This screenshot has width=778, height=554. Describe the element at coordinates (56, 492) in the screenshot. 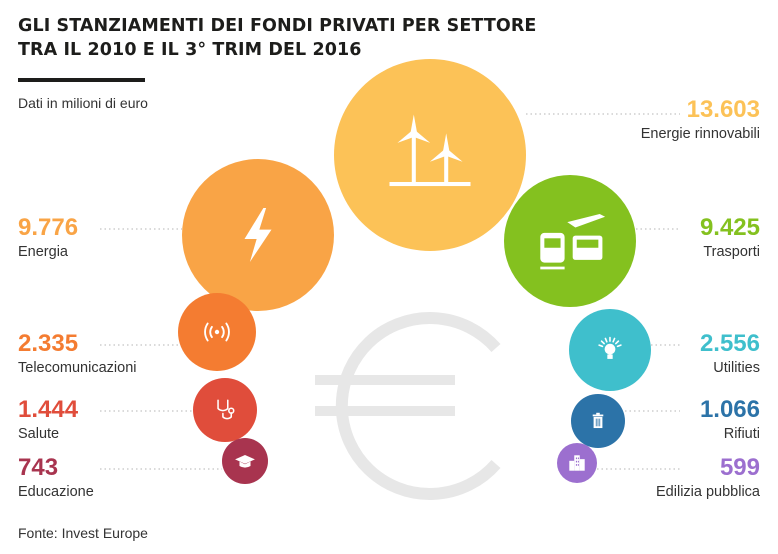

I see `category-label-educazione: Educazione` at that location.